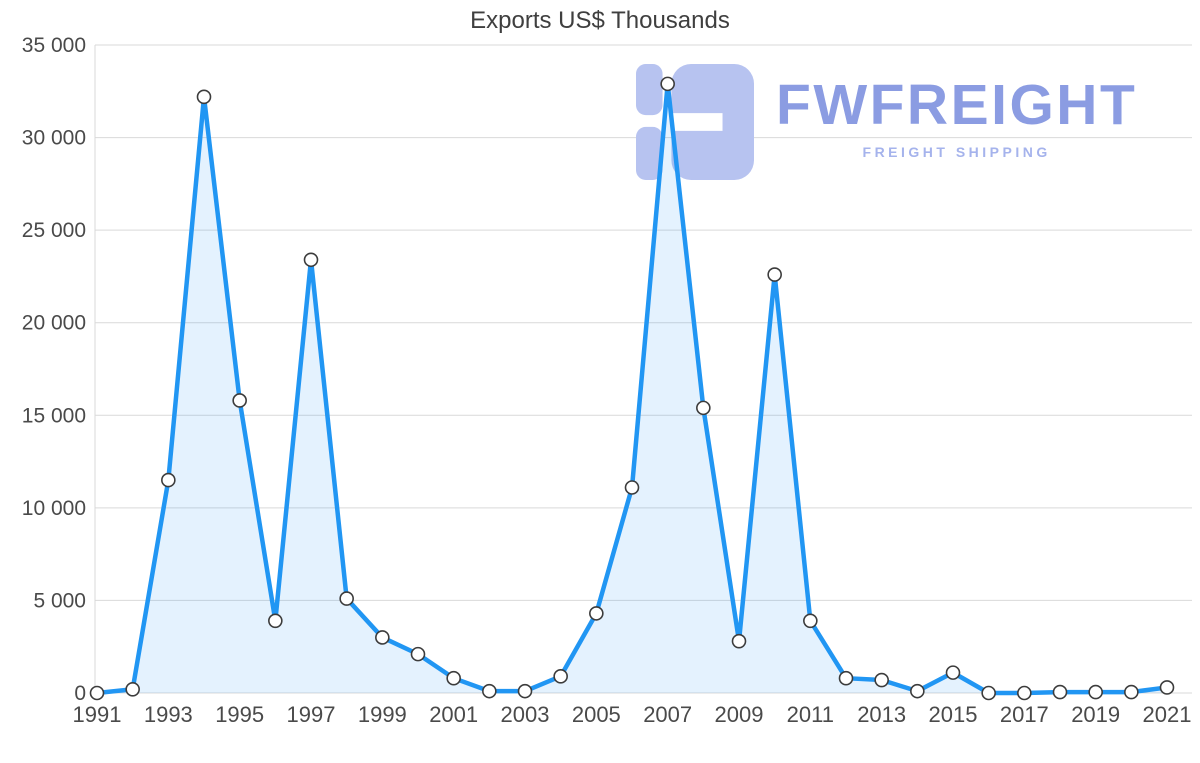  What do you see at coordinates (957, 105) in the screenshot?
I see `watermark-brand: FWFREIGHT` at bounding box center [957, 105].